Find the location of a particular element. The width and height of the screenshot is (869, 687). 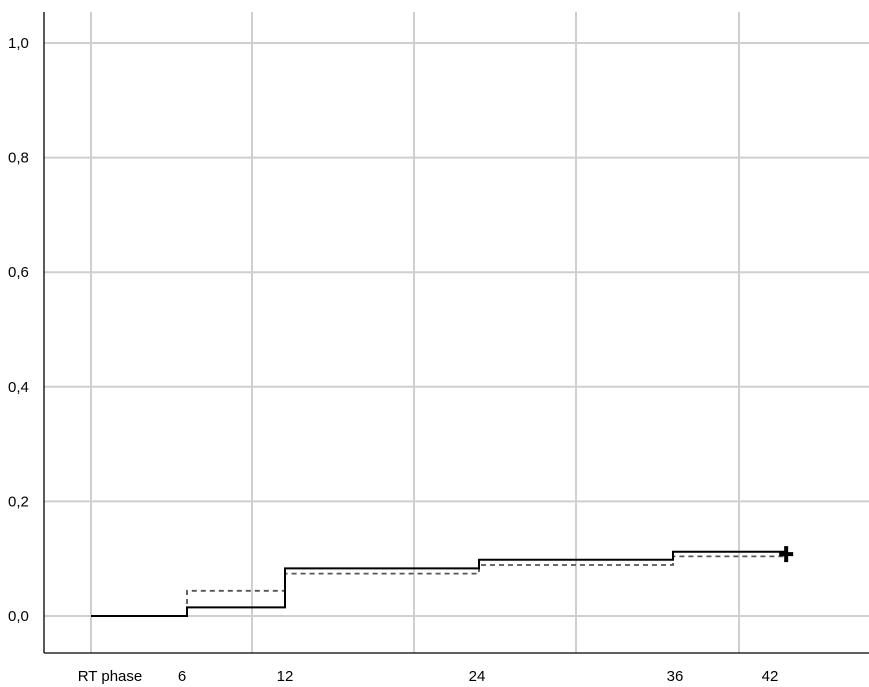

y-tick-label: 0,2 is located at coordinates (18, 501).